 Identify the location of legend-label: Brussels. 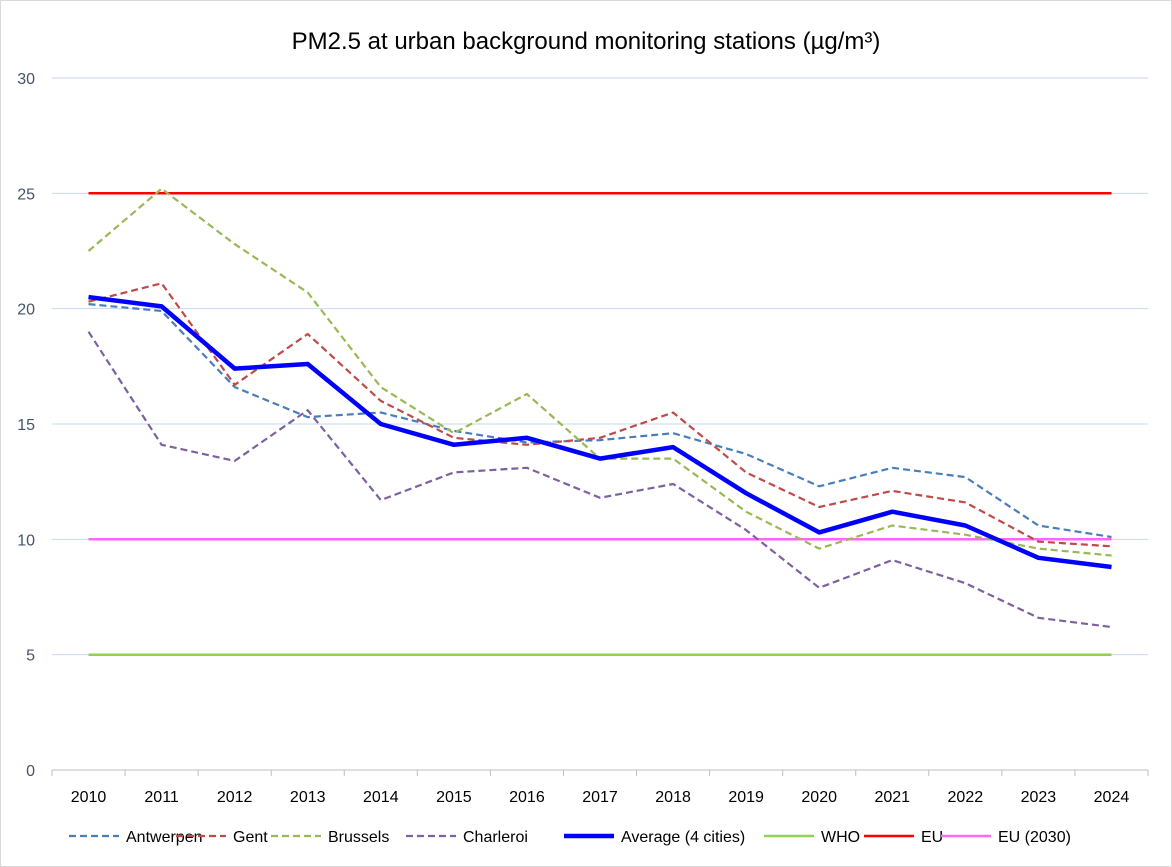
(358, 837).